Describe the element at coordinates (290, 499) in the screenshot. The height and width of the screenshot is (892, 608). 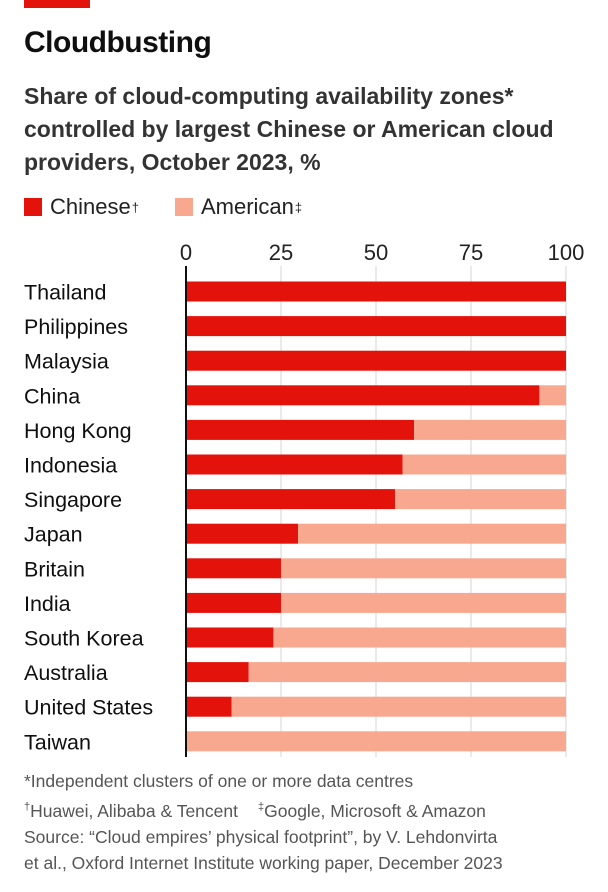
I see `bar-chinese-singapore` at that location.